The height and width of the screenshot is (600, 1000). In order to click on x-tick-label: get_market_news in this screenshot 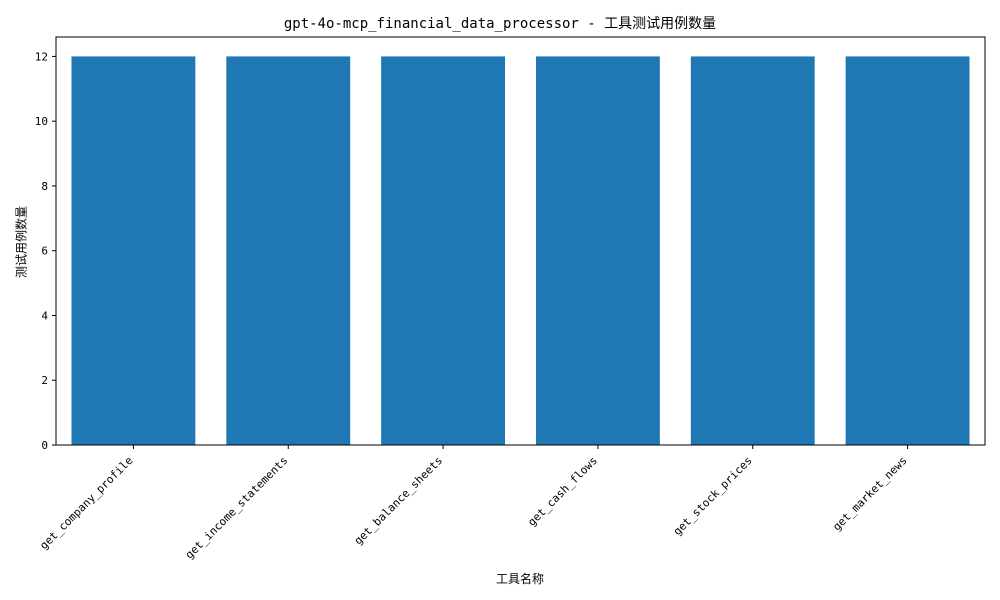, I will do `click(869, 493)`.